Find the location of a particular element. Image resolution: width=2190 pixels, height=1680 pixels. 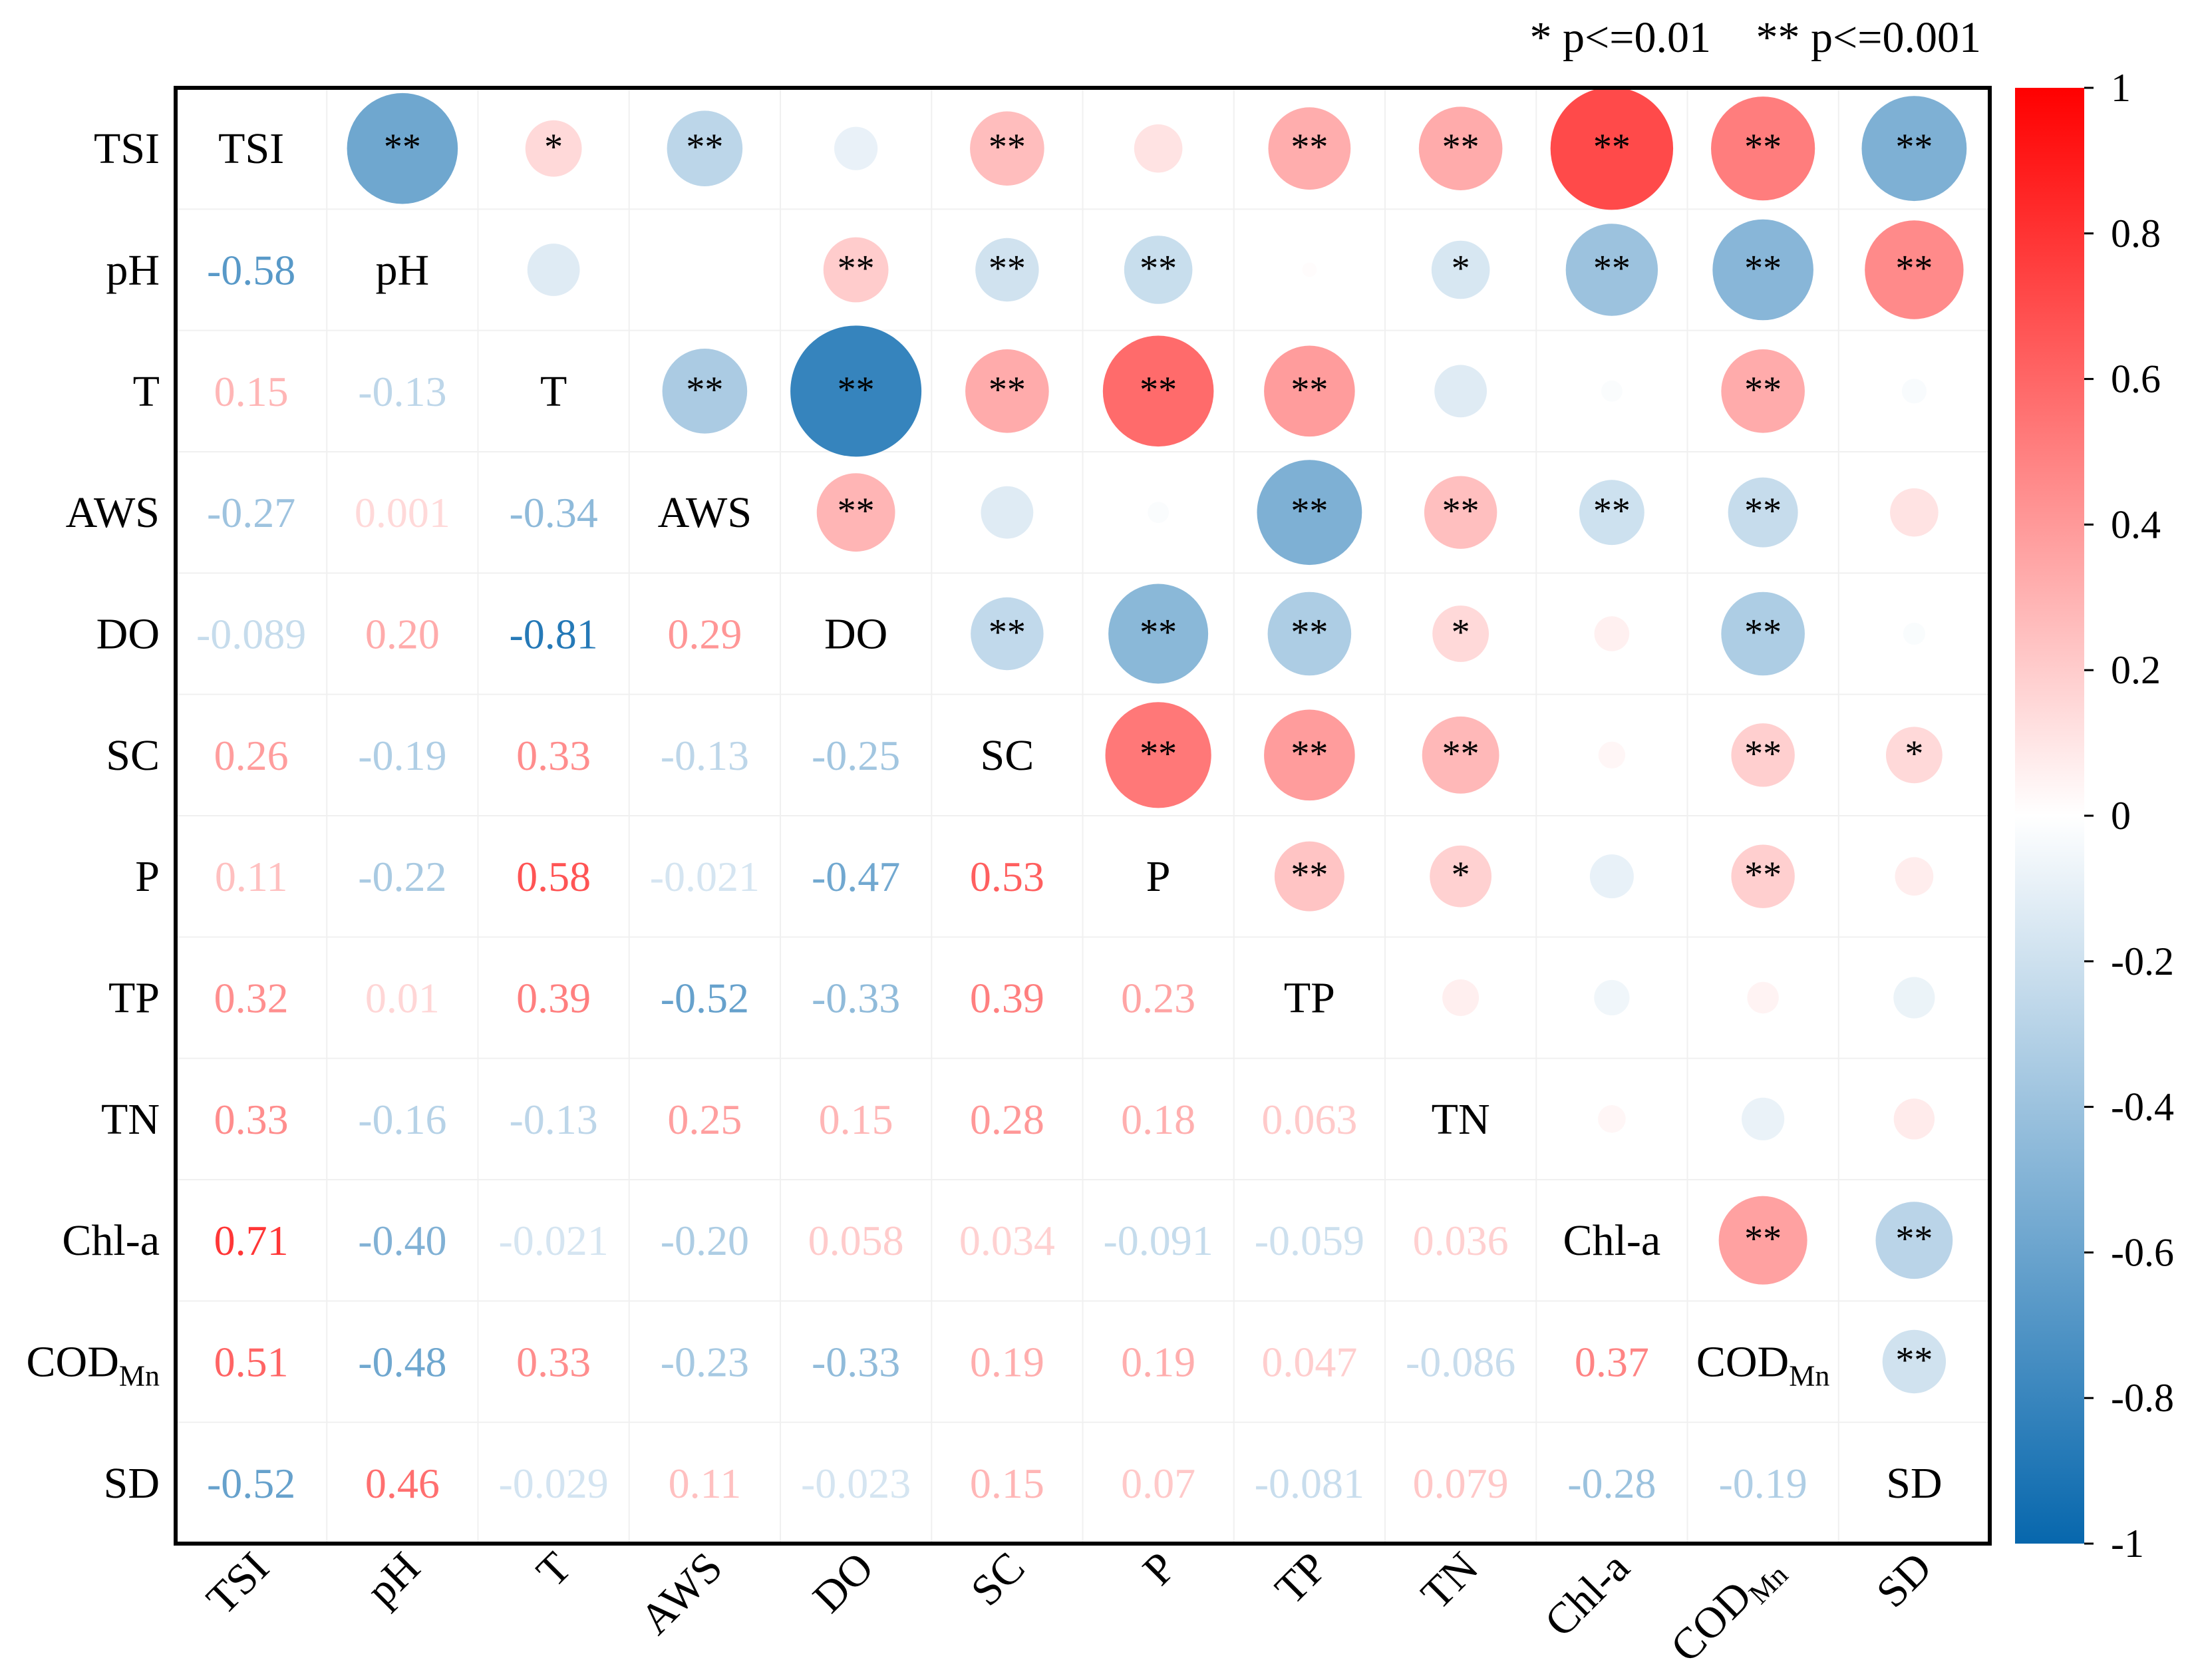

correlation-value: -0.27 is located at coordinates (251, 512).